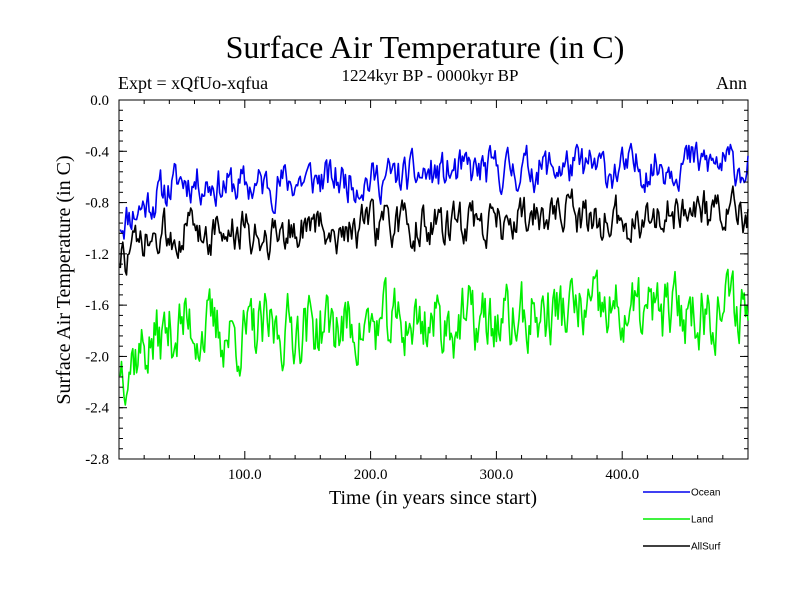  I want to click on y-tick-label: 0.0, so click(99, 101).